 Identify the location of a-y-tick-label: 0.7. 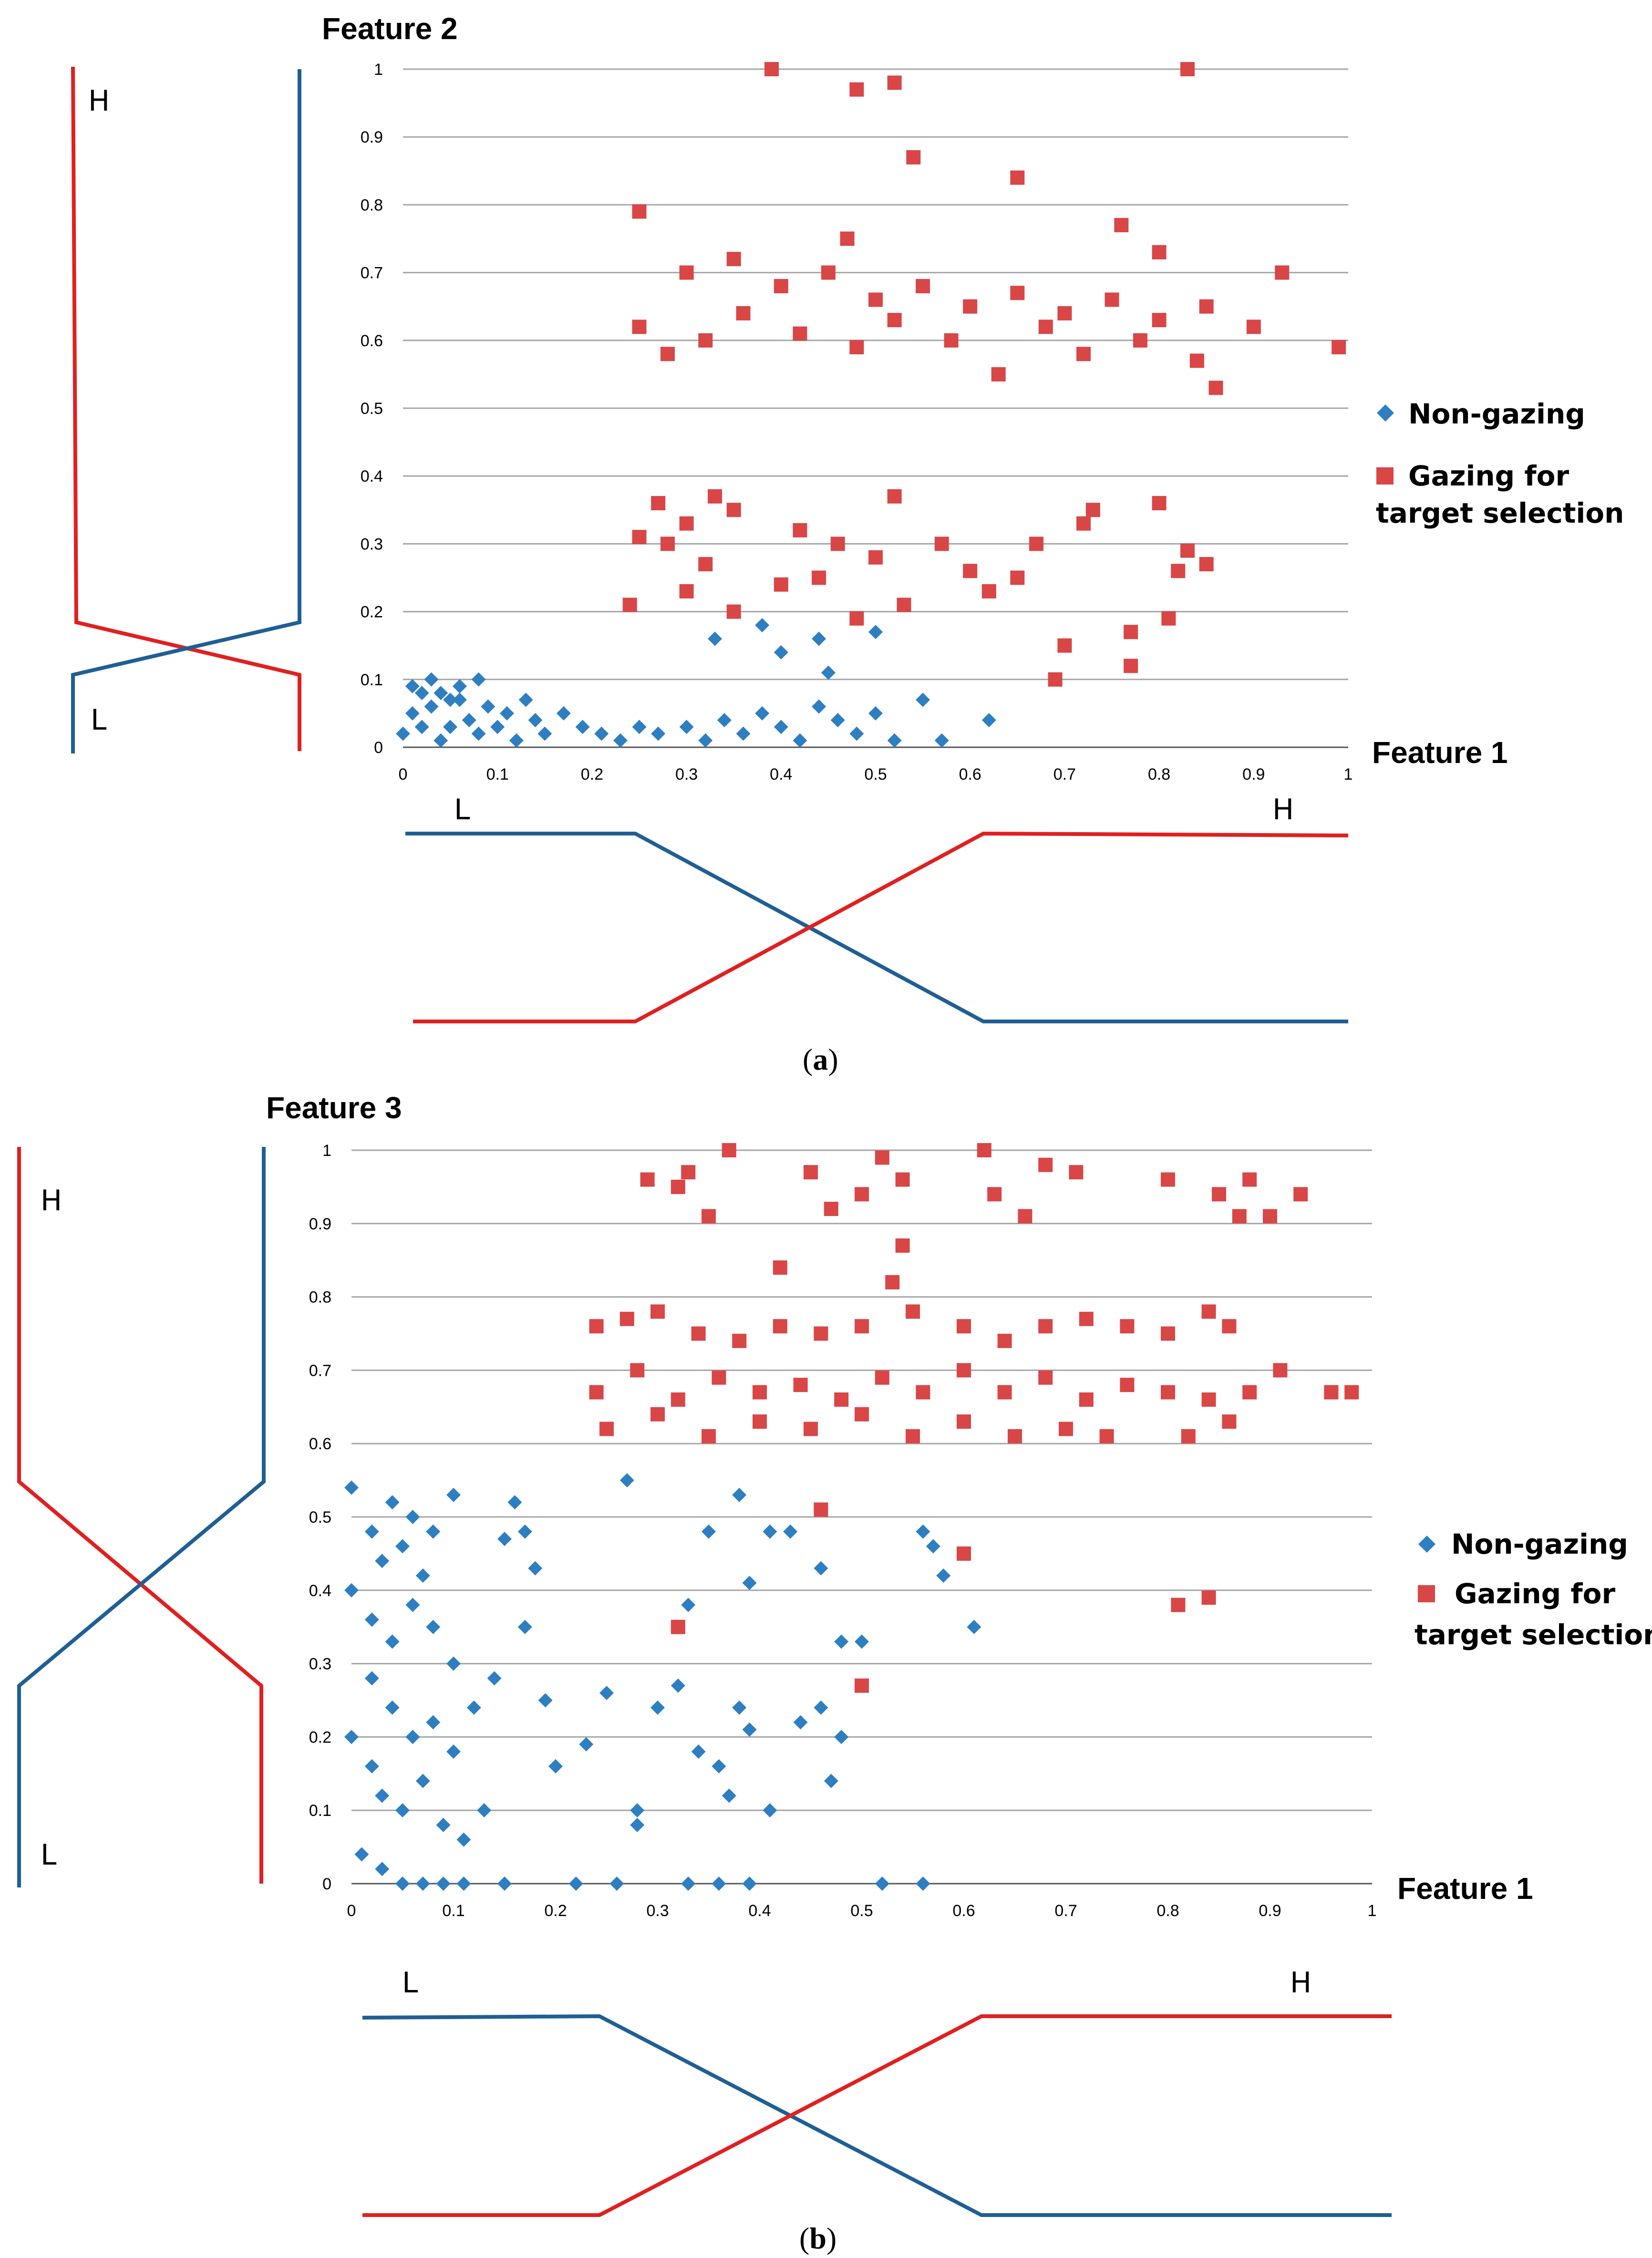
(372, 273).